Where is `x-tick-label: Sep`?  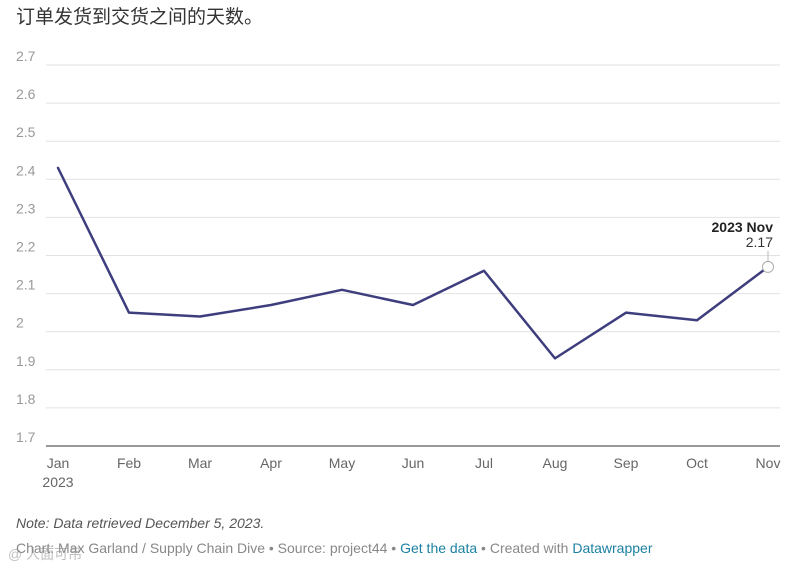
x-tick-label: Sep is located at coordinates (626, 463).